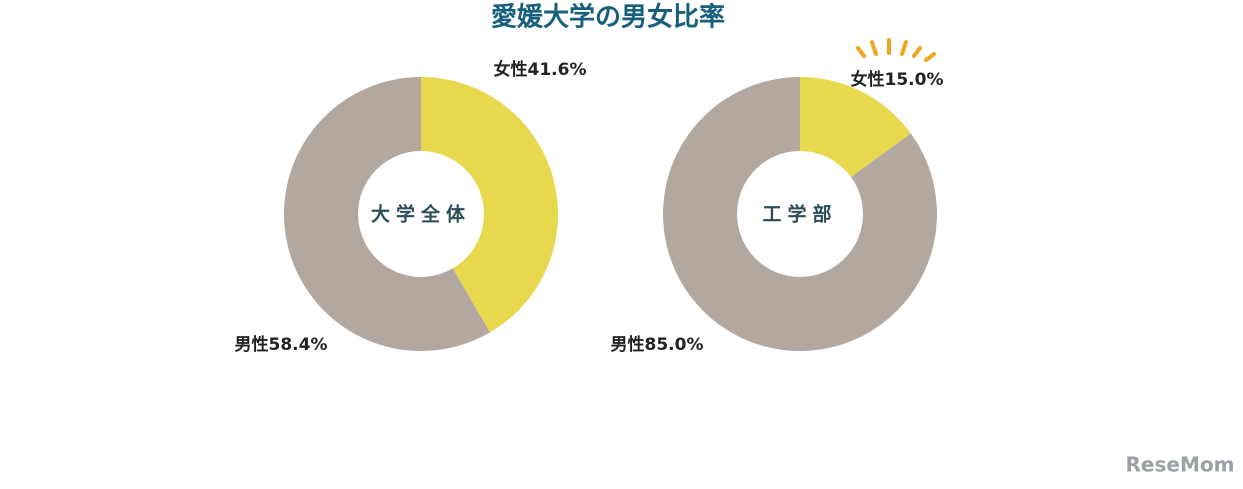 The image size is (1243, 489). I want to click on value-label: 58.4%, so click(298, 345).